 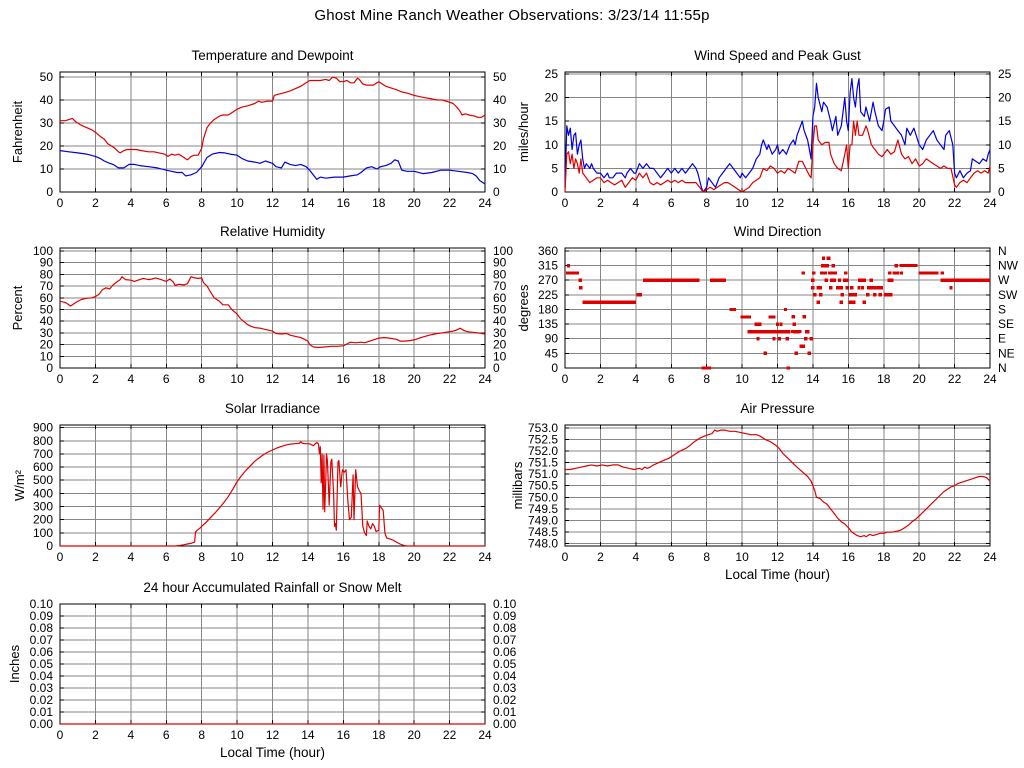 I want to click on svg-text: 0.03, so click(x=505, y=688).